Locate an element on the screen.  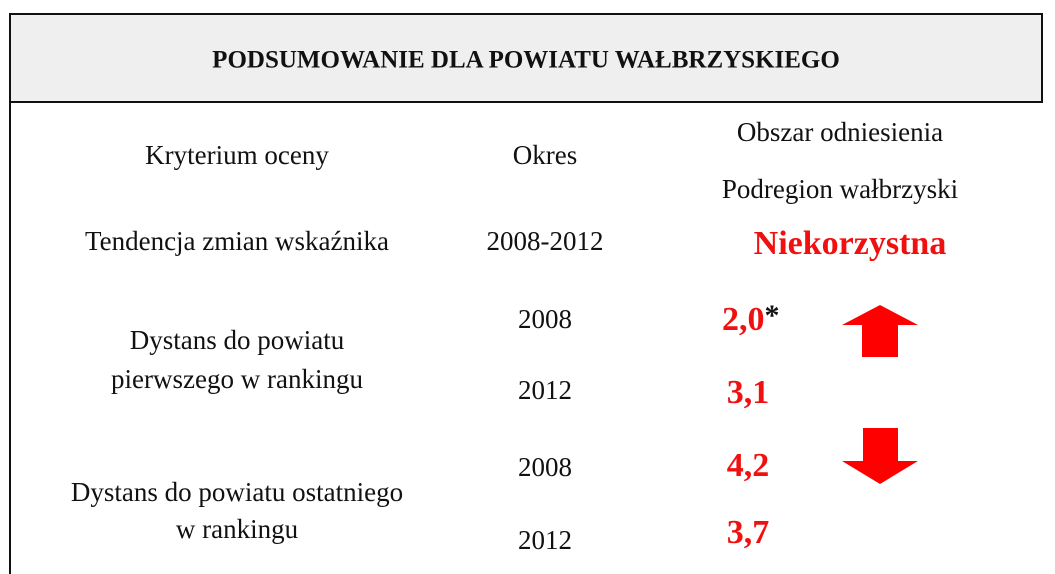
value: 4,2 is located at coordinates (748, 465).